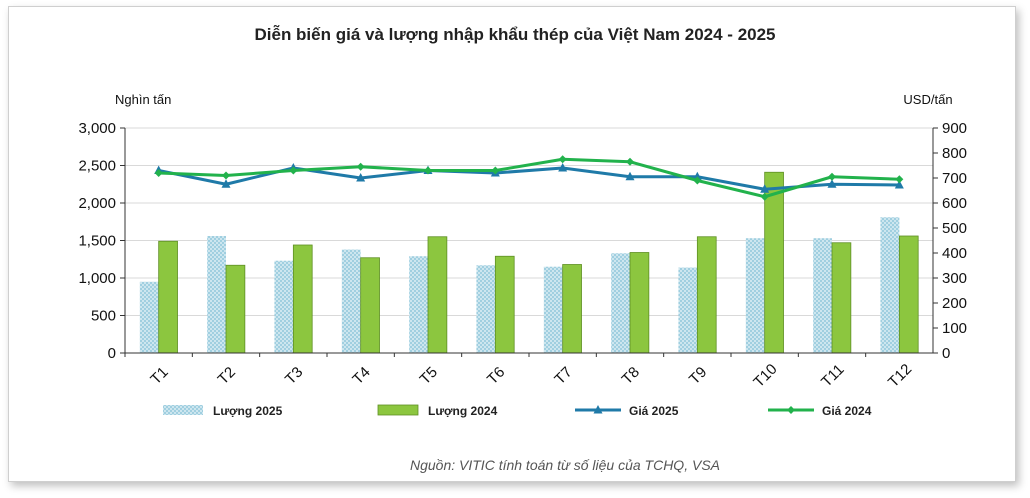  What do you see at coordinates (429, 376) in the screenshot?
I see `x-tick-label: T5` at bounding box center [429, 376].